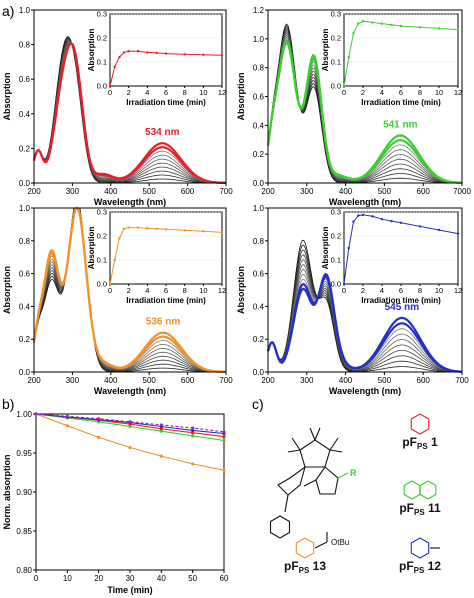 This screenshot has height=598, width=474. Describe the element at coordinates (25, 339) in the screenshot. I see `y-tick-label-a3: 0.2` at that location.